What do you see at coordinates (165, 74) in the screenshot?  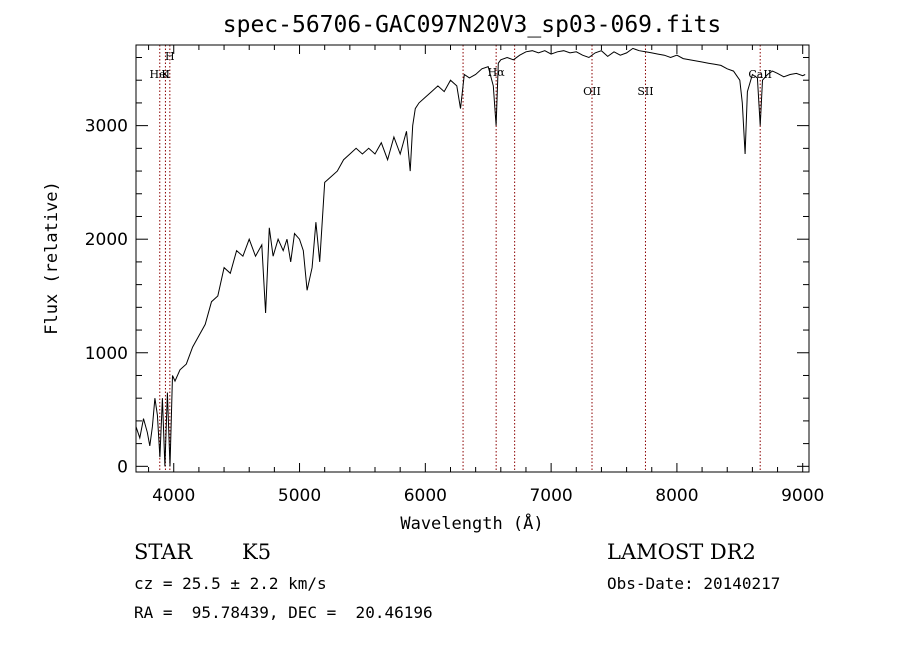 I see `spectral-line-label: K` at bounding box center [165, 74].